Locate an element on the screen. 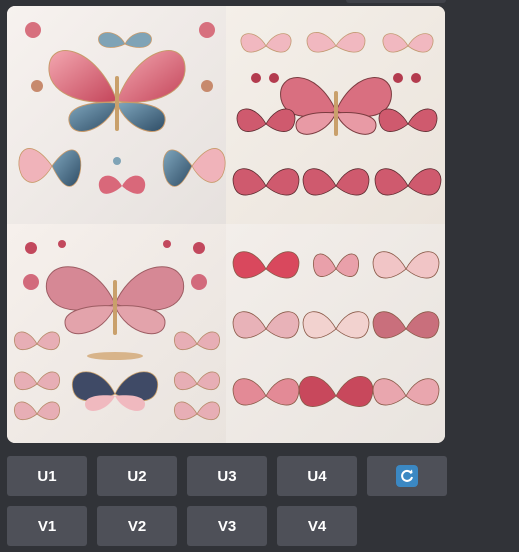 This screenshot has width=519, height=552. v2-button-label: V2 is located at coordinates (137, 526).